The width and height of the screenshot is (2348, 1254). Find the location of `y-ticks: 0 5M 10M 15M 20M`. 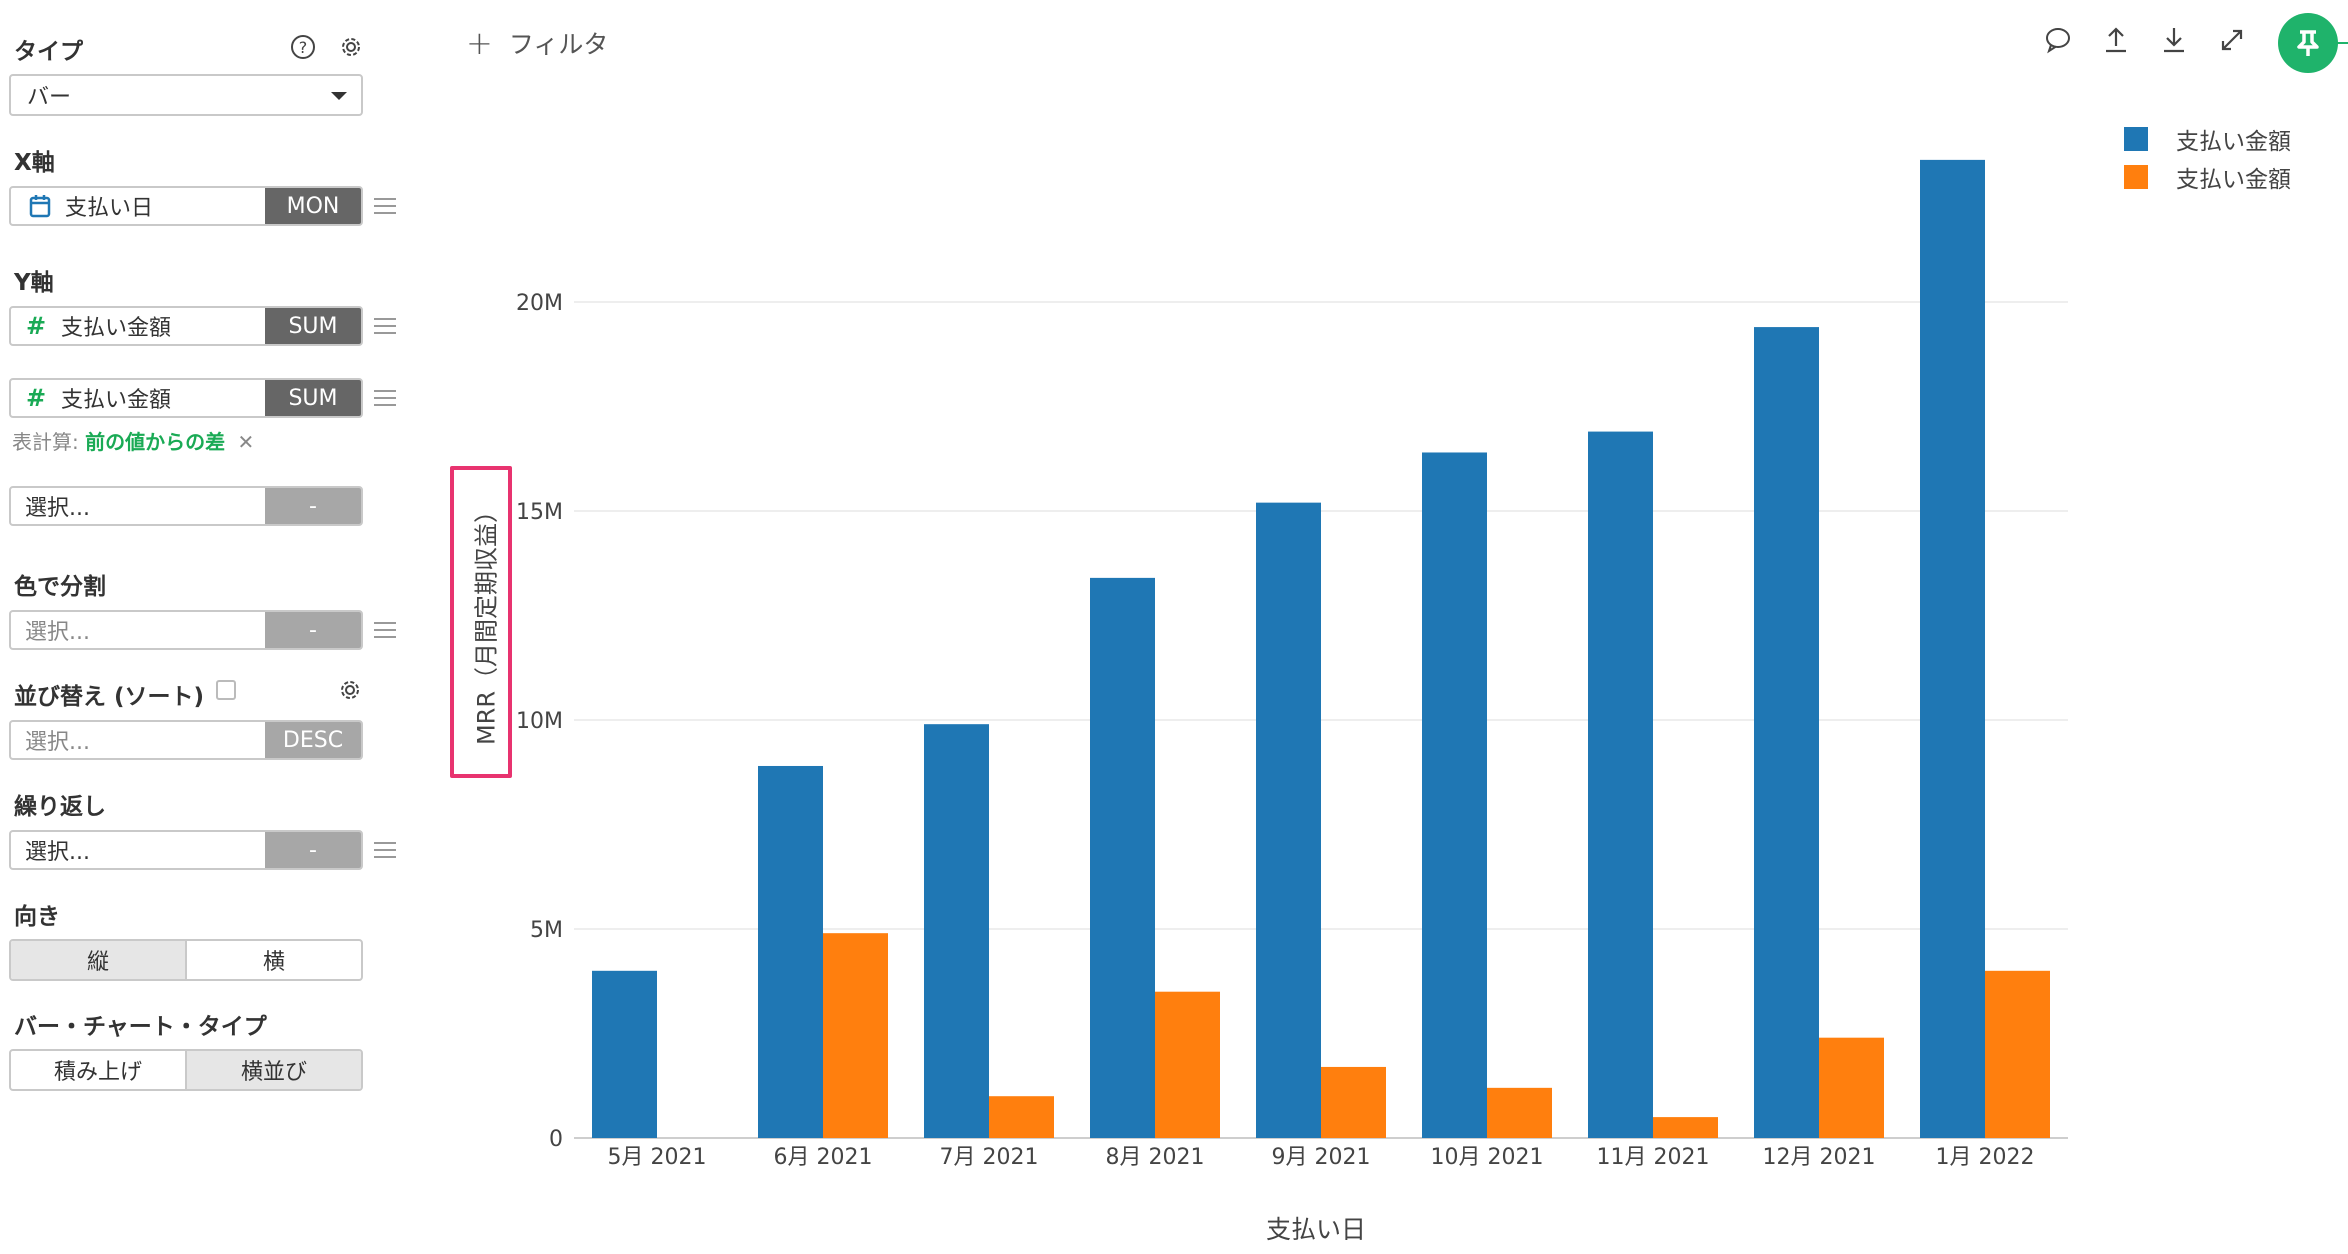

y-ticks: 0 5M 10M 15M 20M is located at coordinates (539, 721).